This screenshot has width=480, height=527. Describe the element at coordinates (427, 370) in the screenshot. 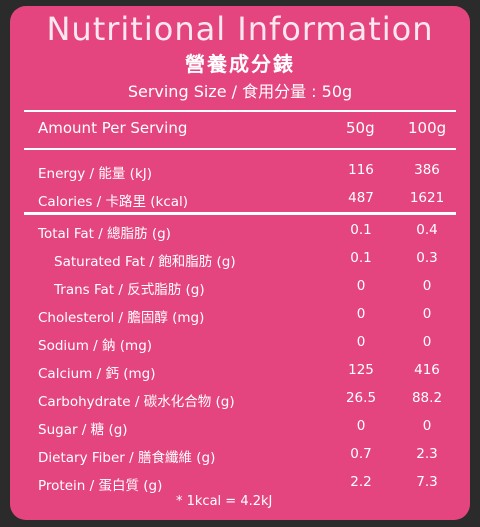

I see `row-value-100g: 416` at that location.